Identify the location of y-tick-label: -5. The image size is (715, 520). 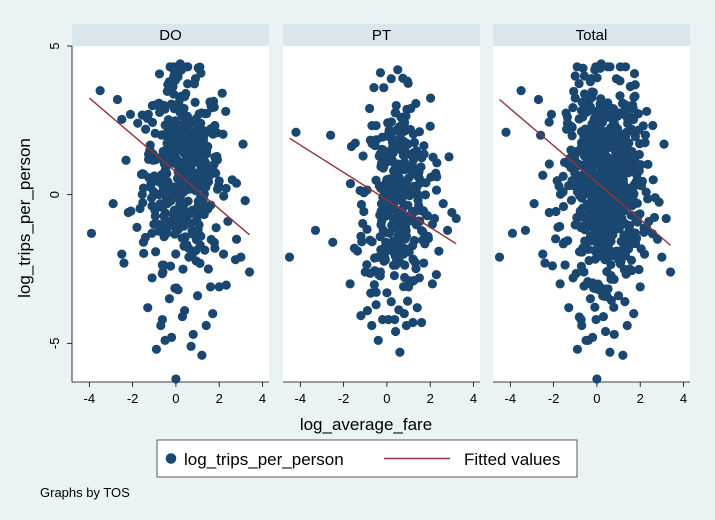
(54, 344).